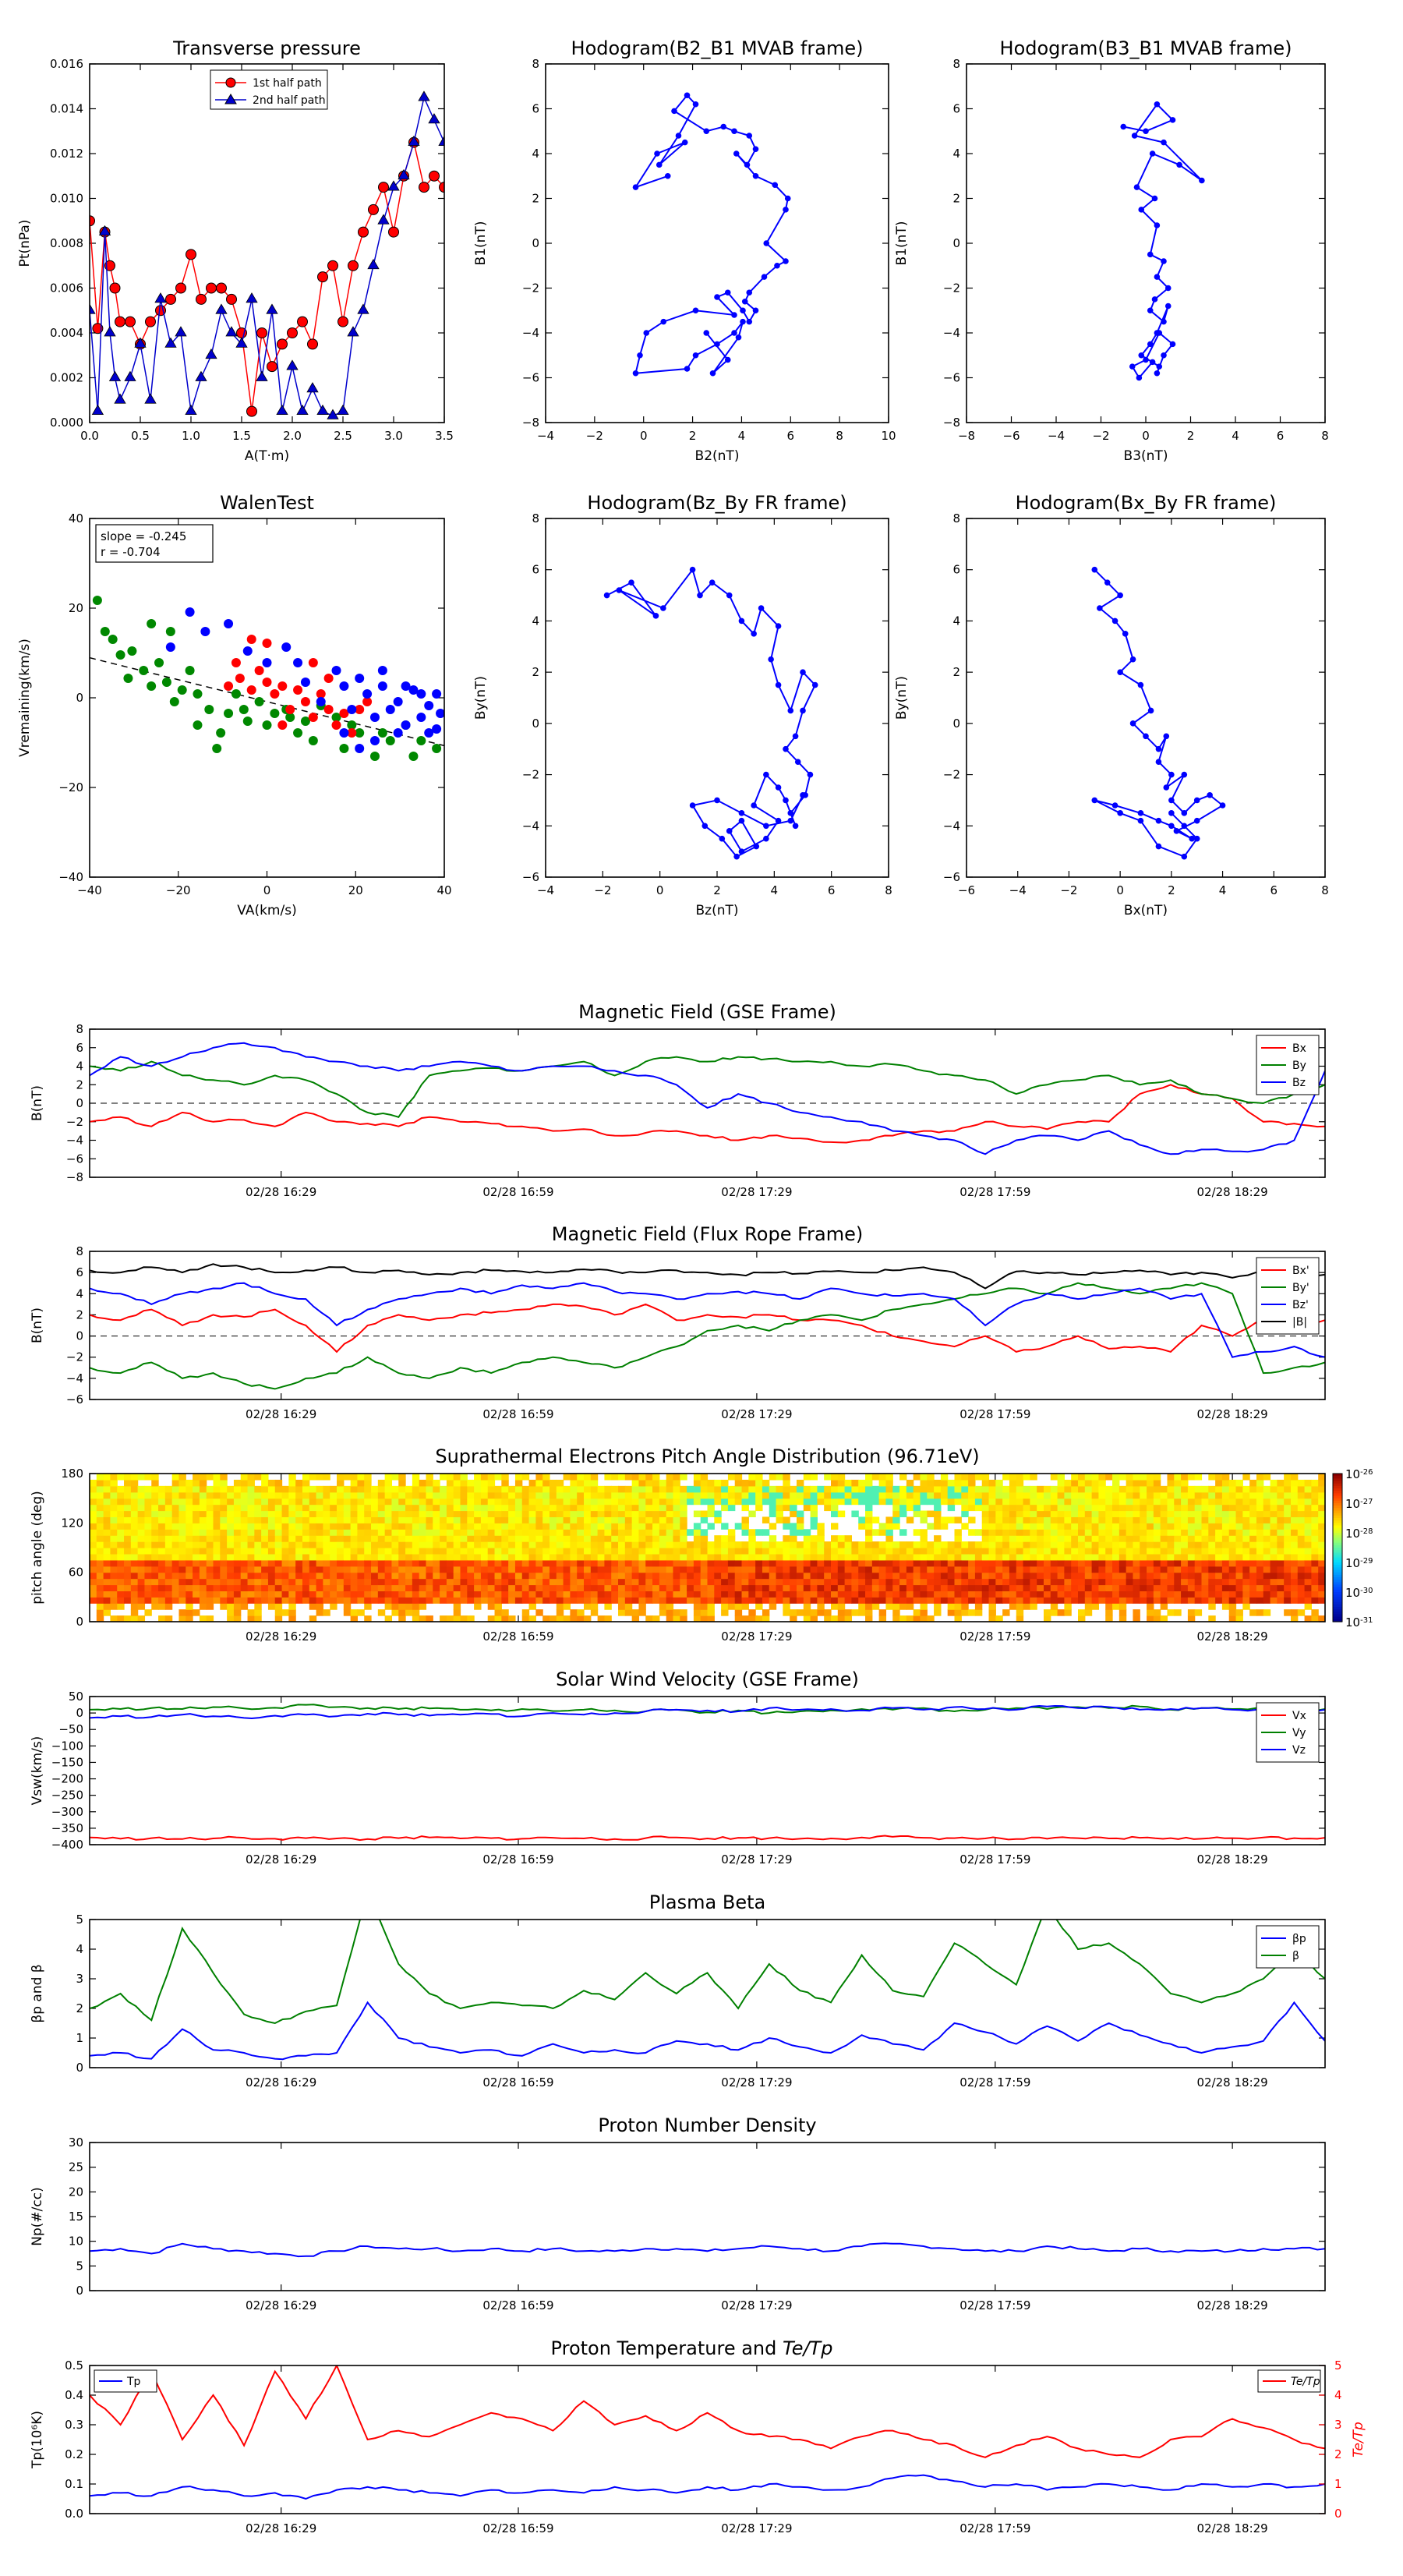  What do you see at coordinates (530, 775) in the screenshot?
I see `hodogram-bz-by-y-tick-label: −2` at bounding box center [530, 775].